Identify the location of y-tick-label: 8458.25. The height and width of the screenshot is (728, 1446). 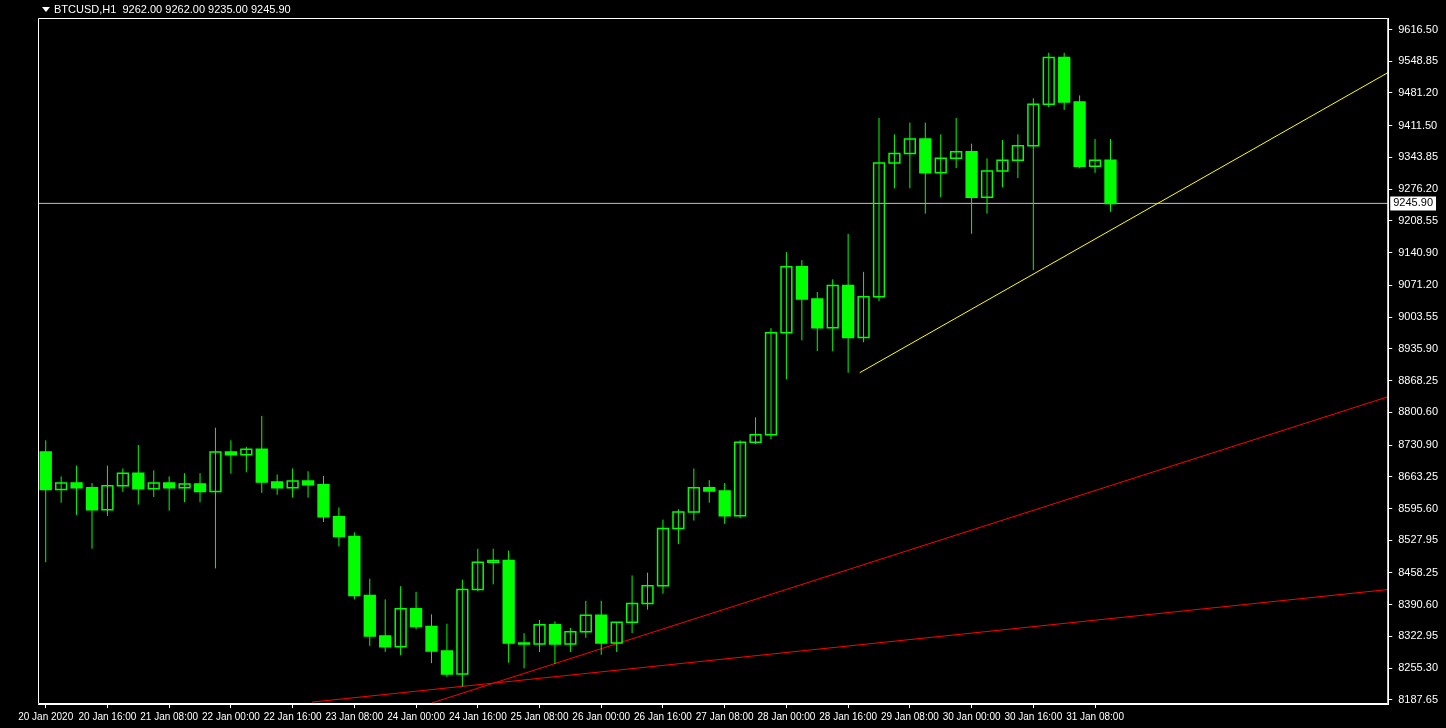
(1418, 572).